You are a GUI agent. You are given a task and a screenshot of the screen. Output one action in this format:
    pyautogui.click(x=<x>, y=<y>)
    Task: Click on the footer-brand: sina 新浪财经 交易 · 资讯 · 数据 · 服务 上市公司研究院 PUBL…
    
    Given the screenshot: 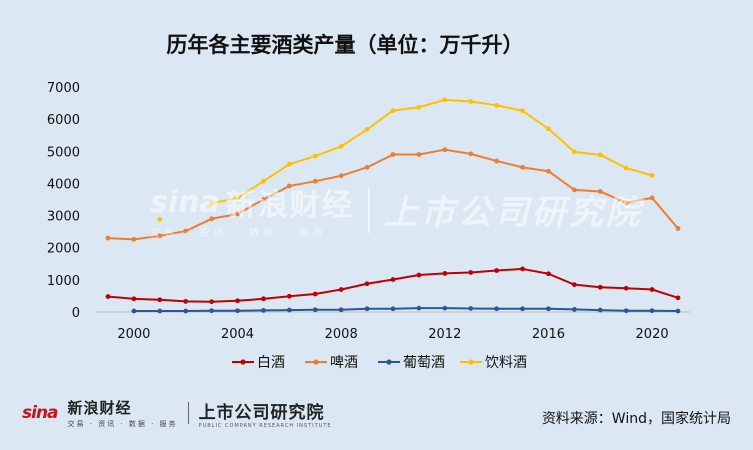 What is the action you would take?
    pyautogui.click(x=177, y=413)
    